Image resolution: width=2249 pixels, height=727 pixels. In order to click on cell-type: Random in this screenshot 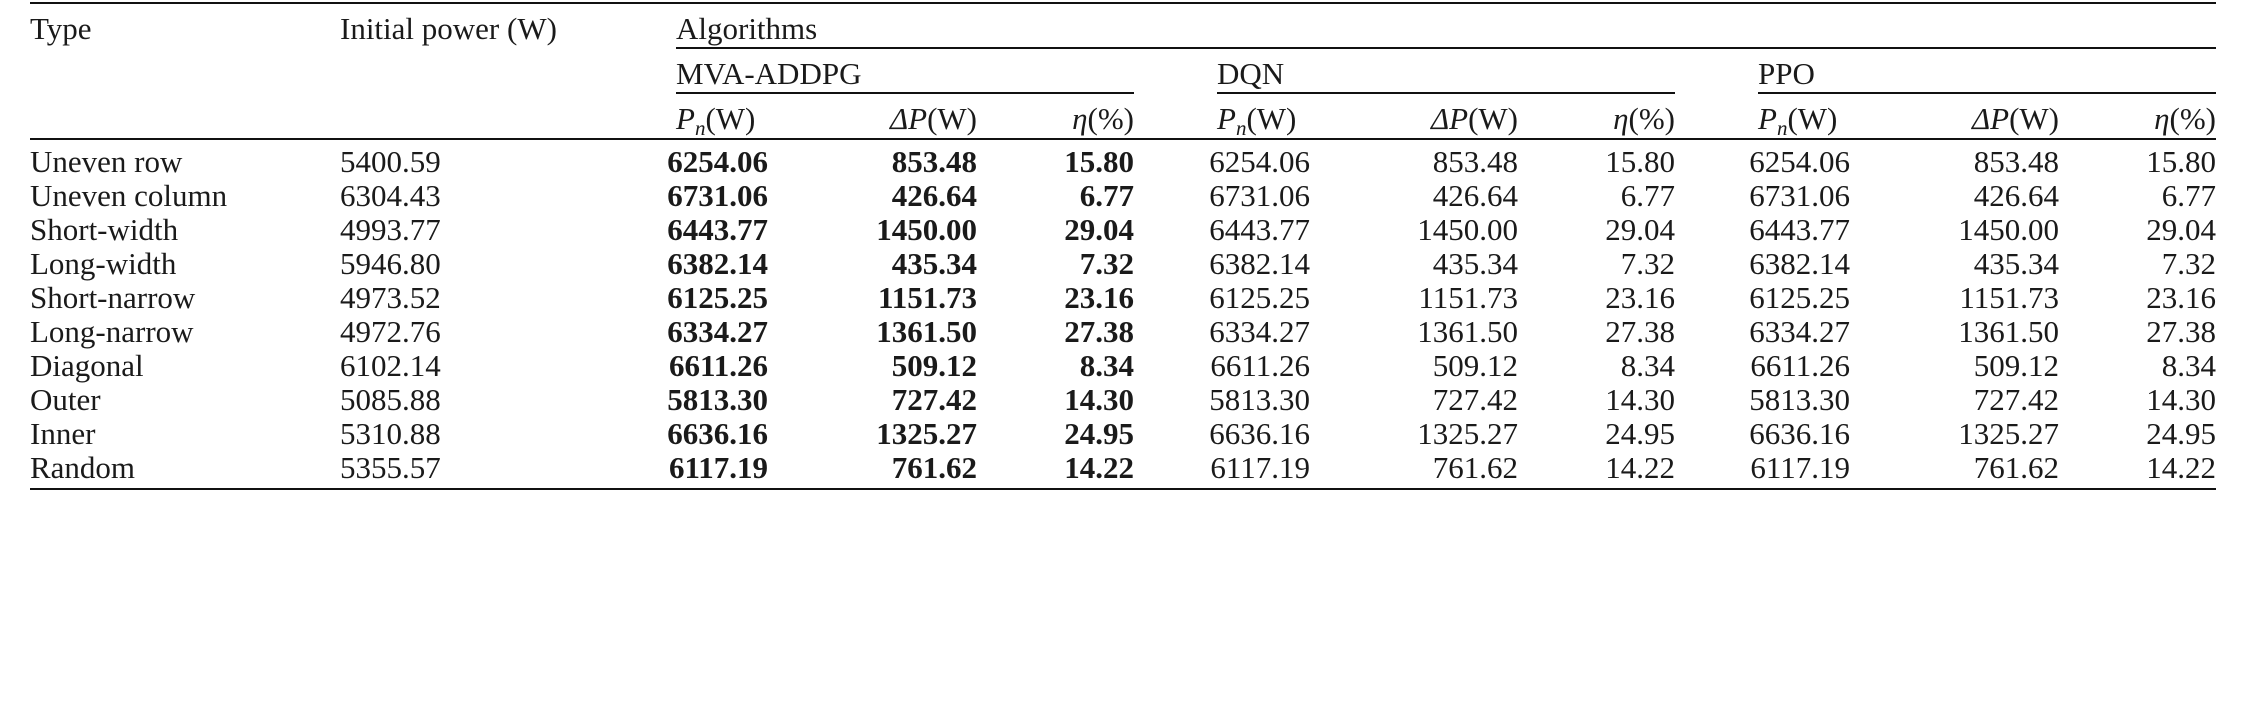, I will do `click(83, 467)`.